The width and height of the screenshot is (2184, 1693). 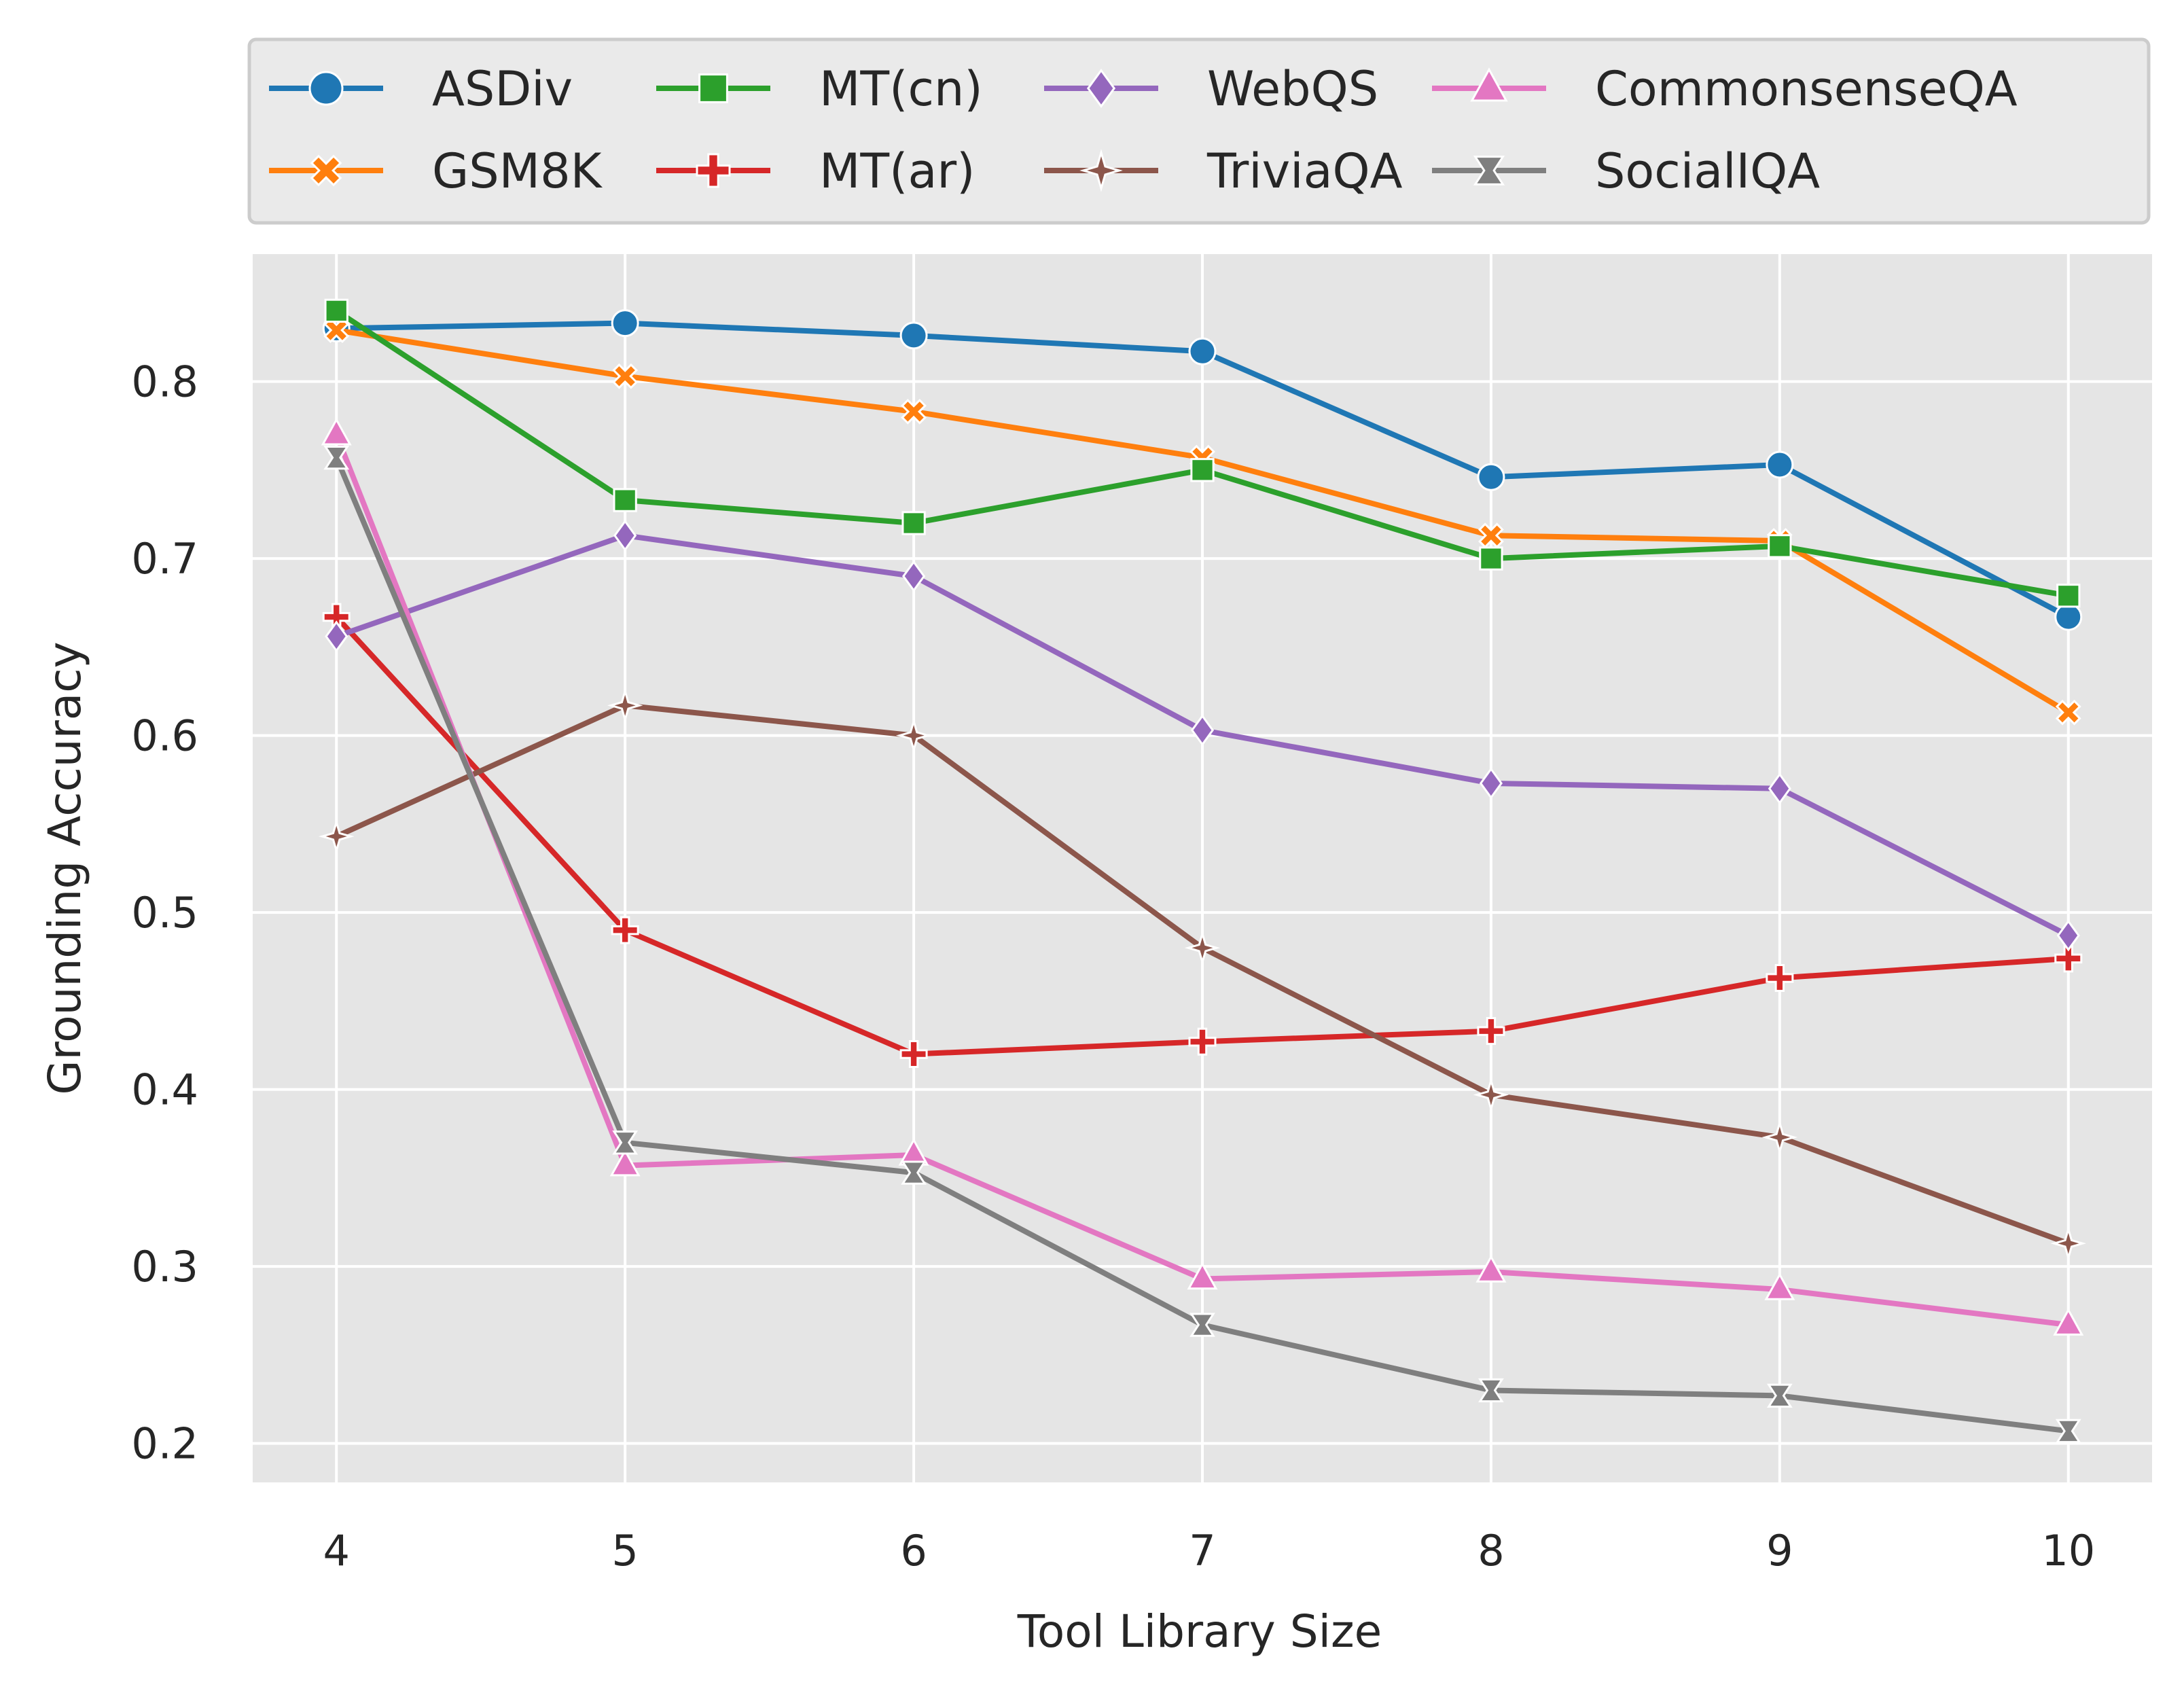 I want to click on legend-label: CommonsenseQA, so click(x=1806, y=89).